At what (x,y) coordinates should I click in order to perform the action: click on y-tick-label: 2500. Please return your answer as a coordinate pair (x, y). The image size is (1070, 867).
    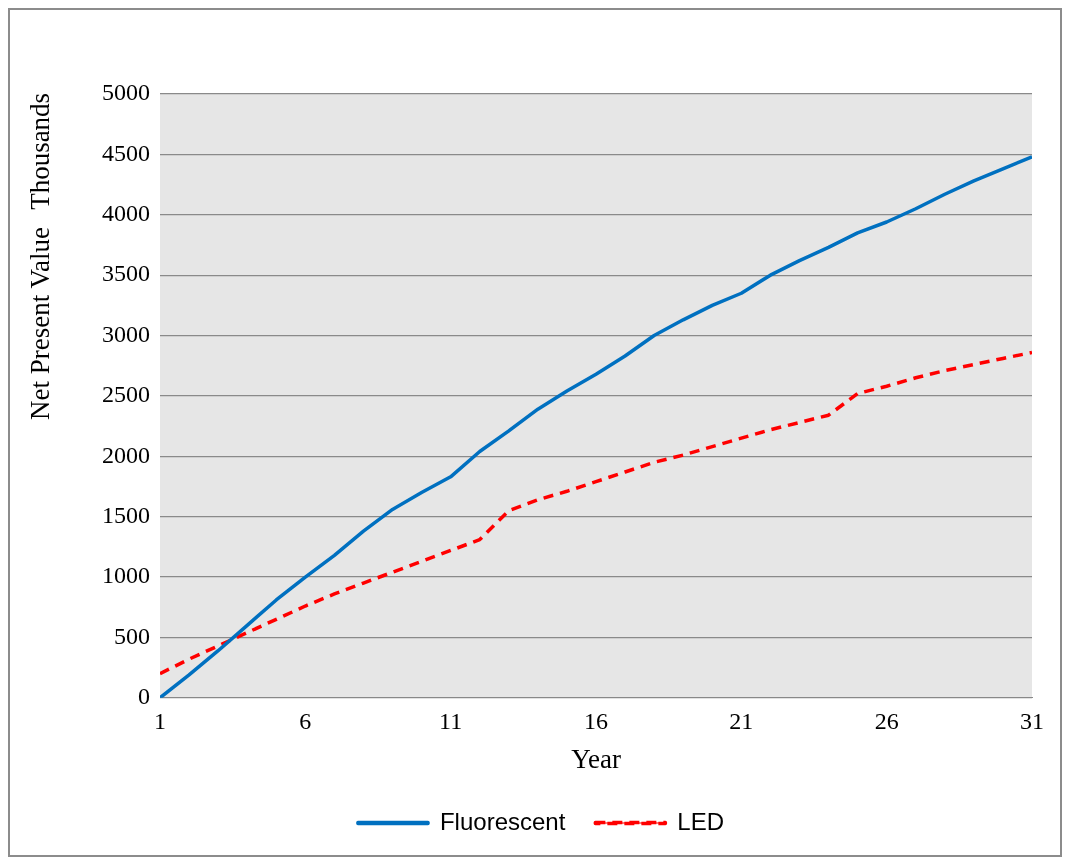
    Looking at the image, I should click on (126, 394).